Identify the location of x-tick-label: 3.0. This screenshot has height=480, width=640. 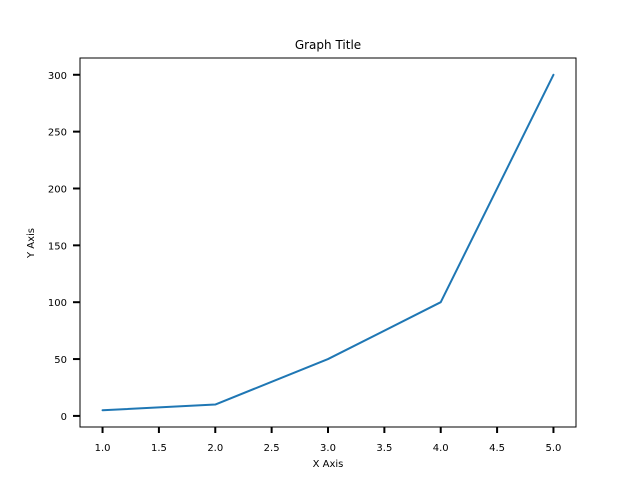
(328, 448).